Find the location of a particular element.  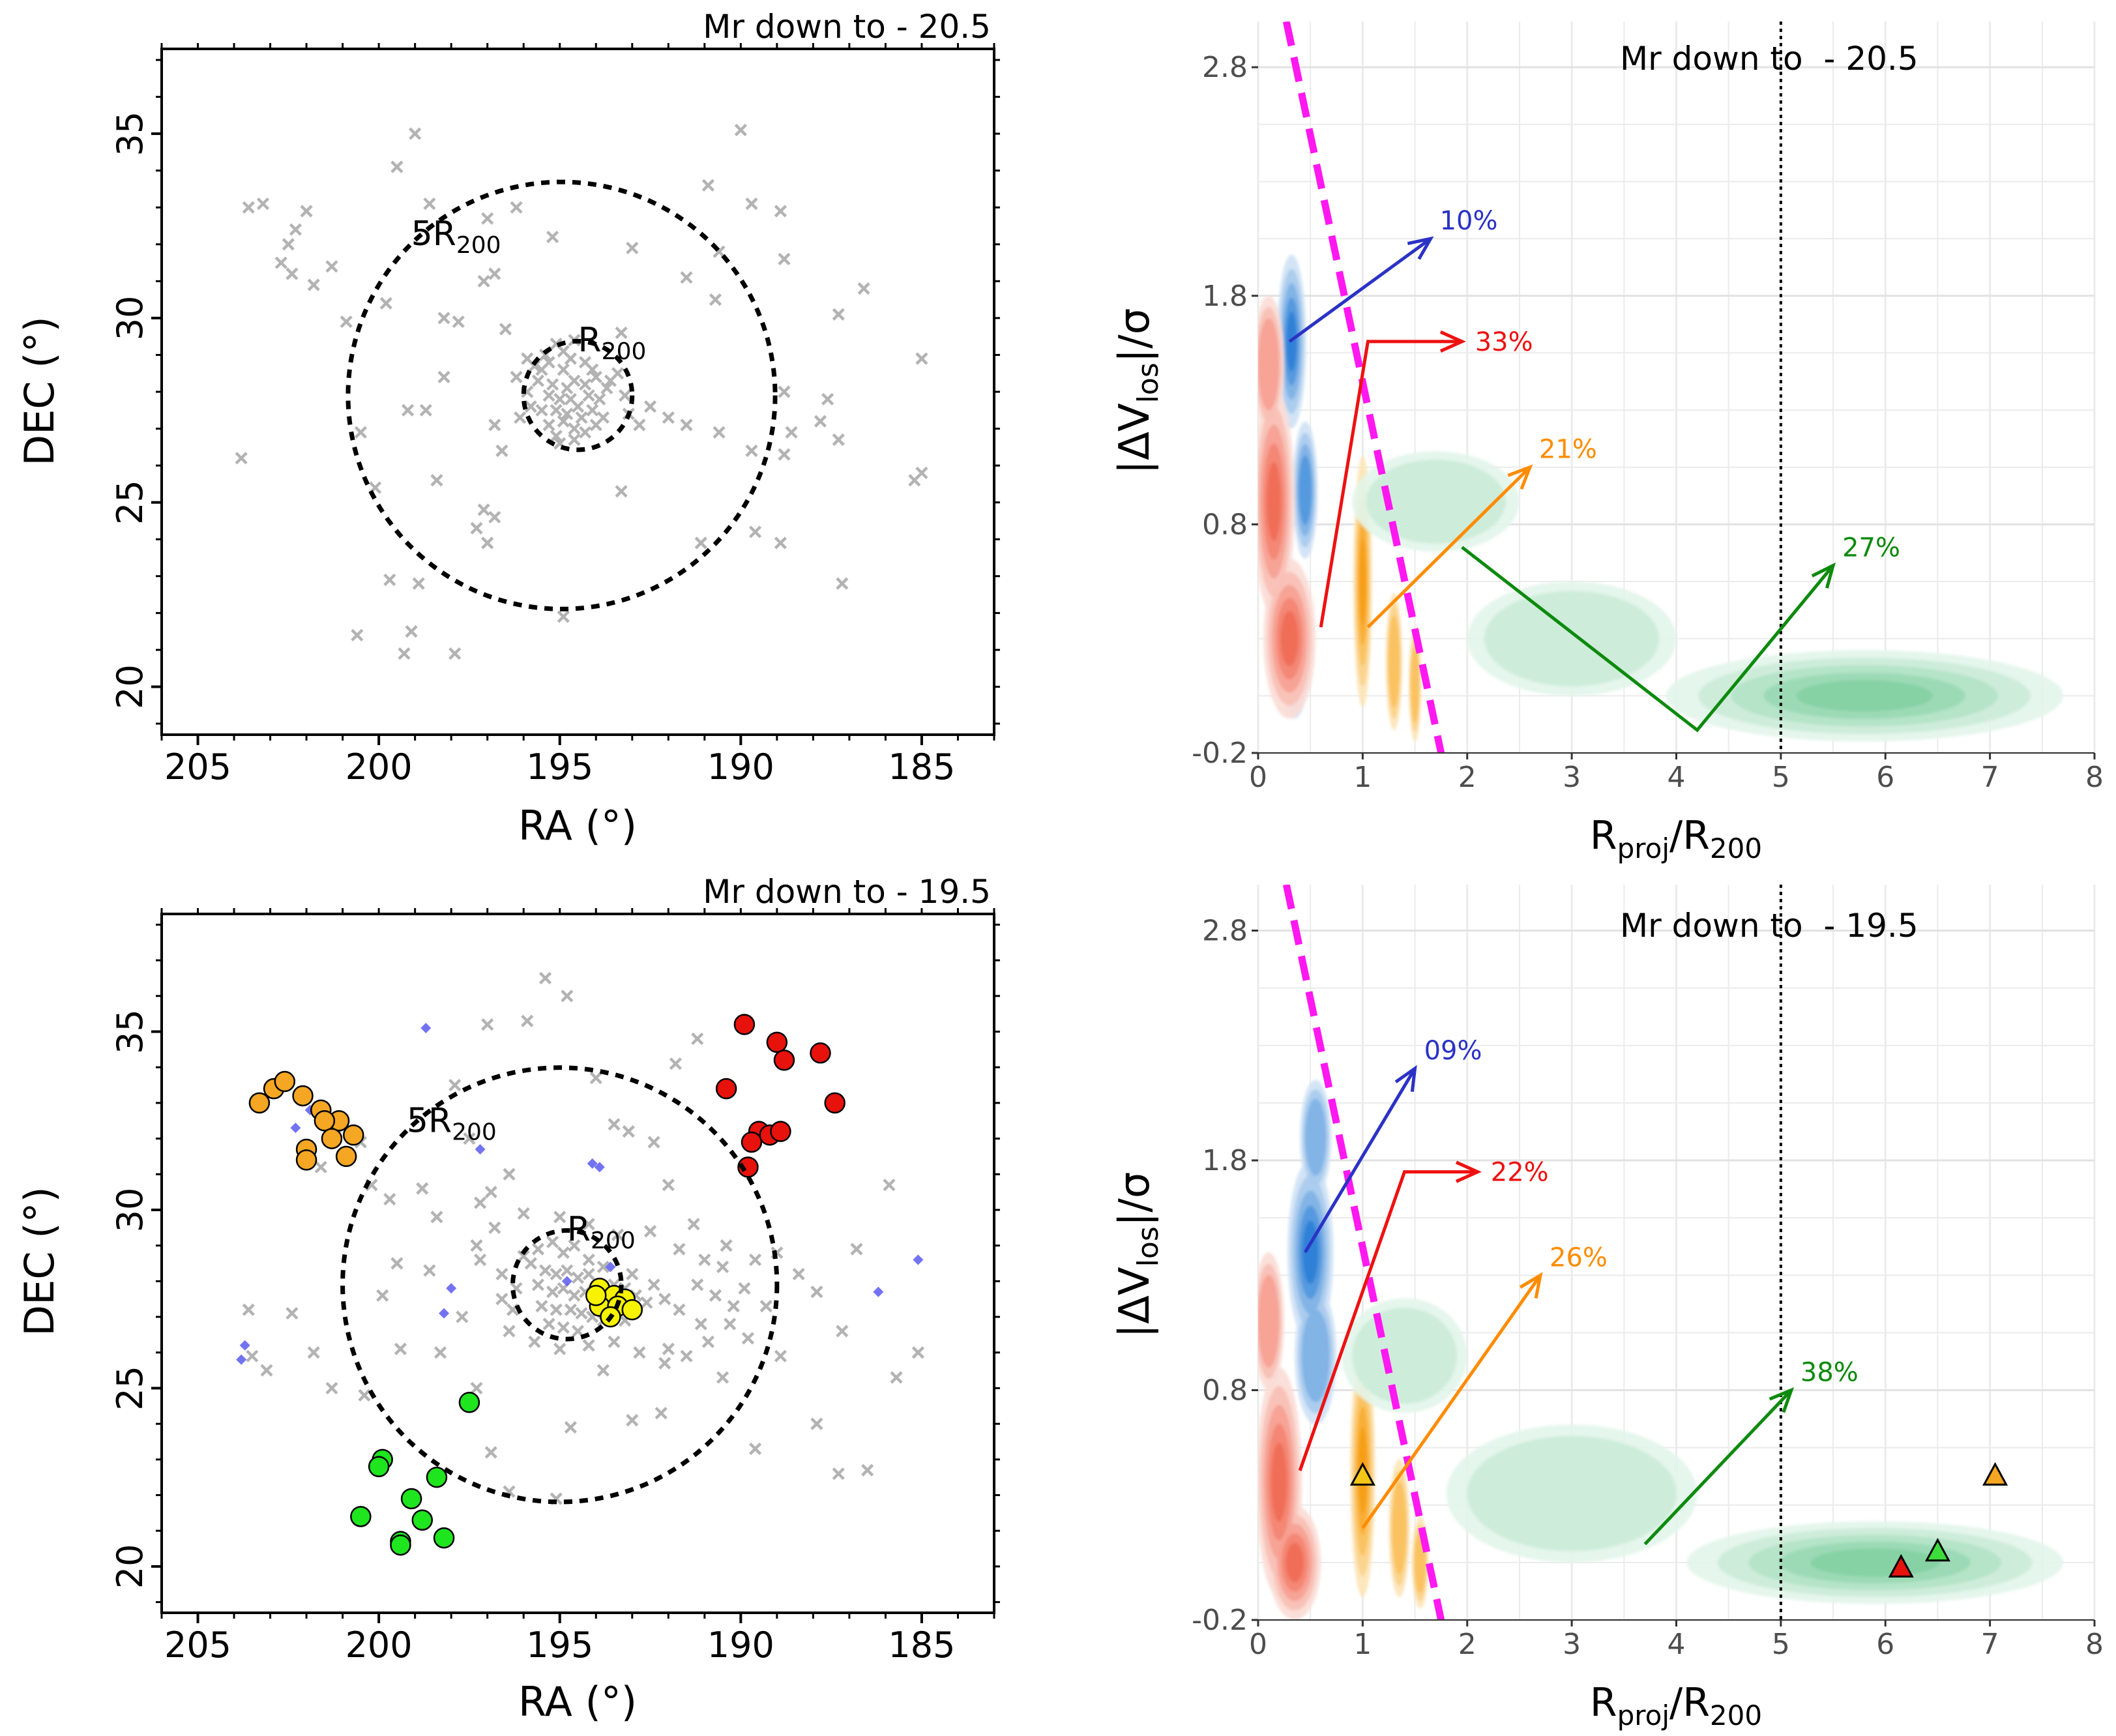

sky-bottom-xlabel: RA (°) is located at coordinates (577, 1702).